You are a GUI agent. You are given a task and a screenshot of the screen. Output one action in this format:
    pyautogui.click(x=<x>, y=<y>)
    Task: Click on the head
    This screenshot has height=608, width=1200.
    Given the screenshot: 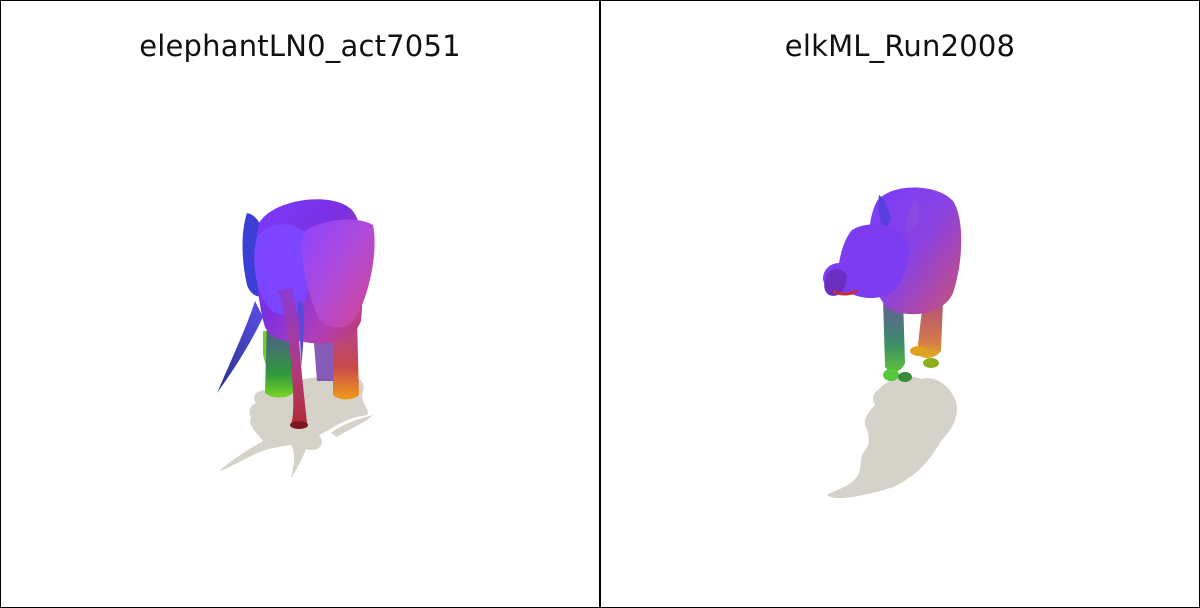 What is the action you would take?
    pyautogui.click(x=284, y=269)
    